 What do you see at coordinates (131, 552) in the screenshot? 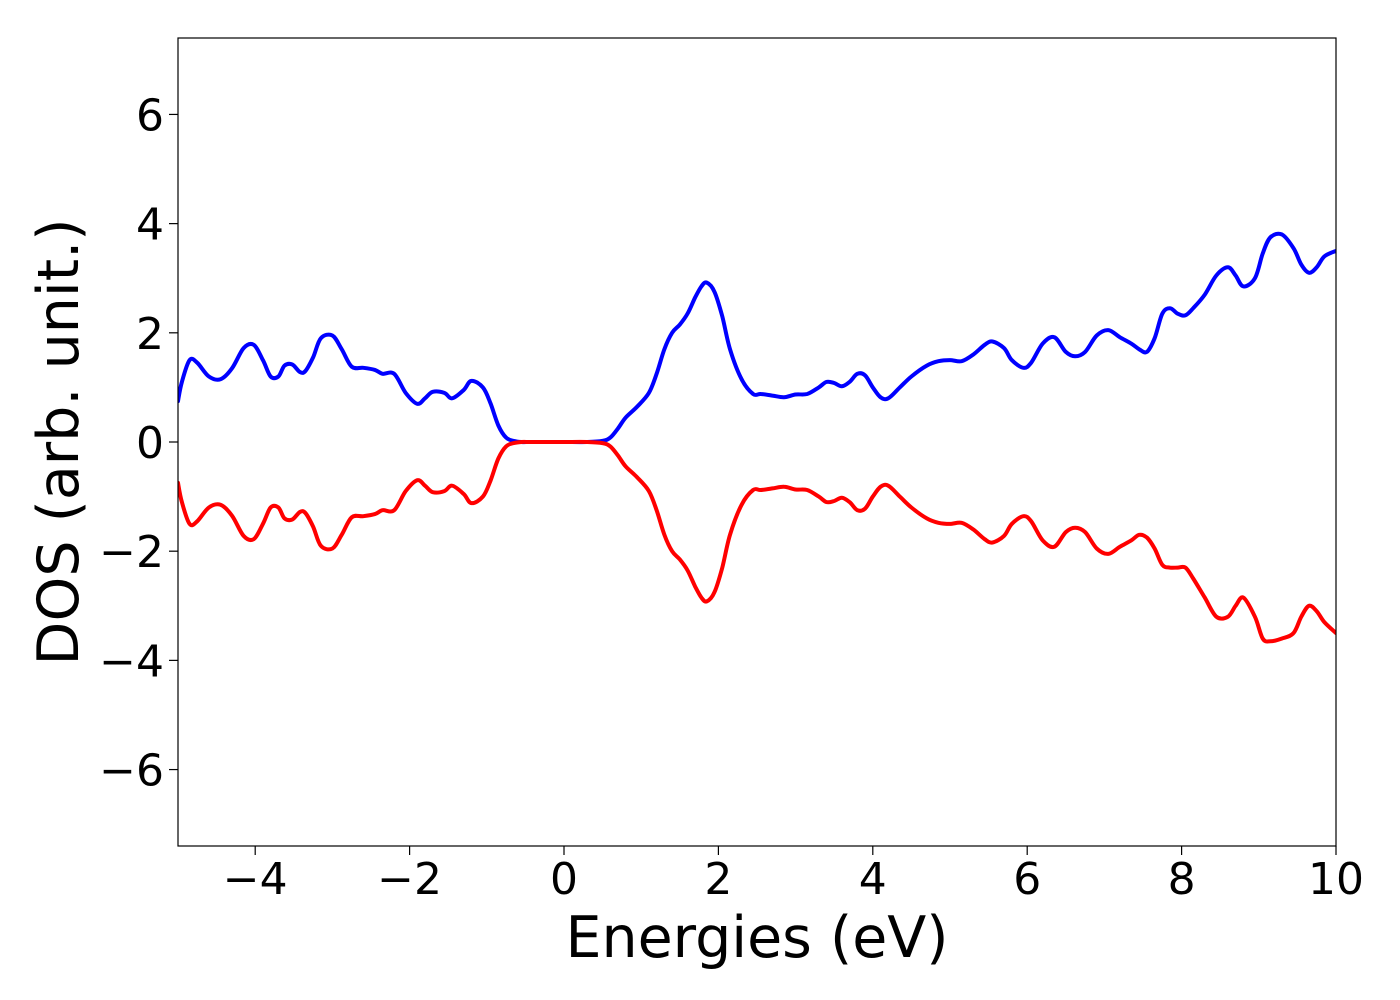
I see `y-tick-label: −2` at bounding box center [131, 552].